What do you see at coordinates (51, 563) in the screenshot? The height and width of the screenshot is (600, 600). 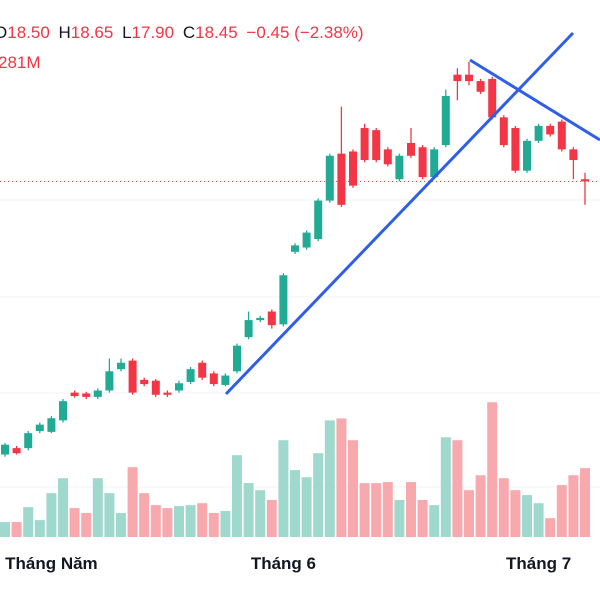 I see `x-tick-label: Tháng Năm` at bounding box center [51, 563].